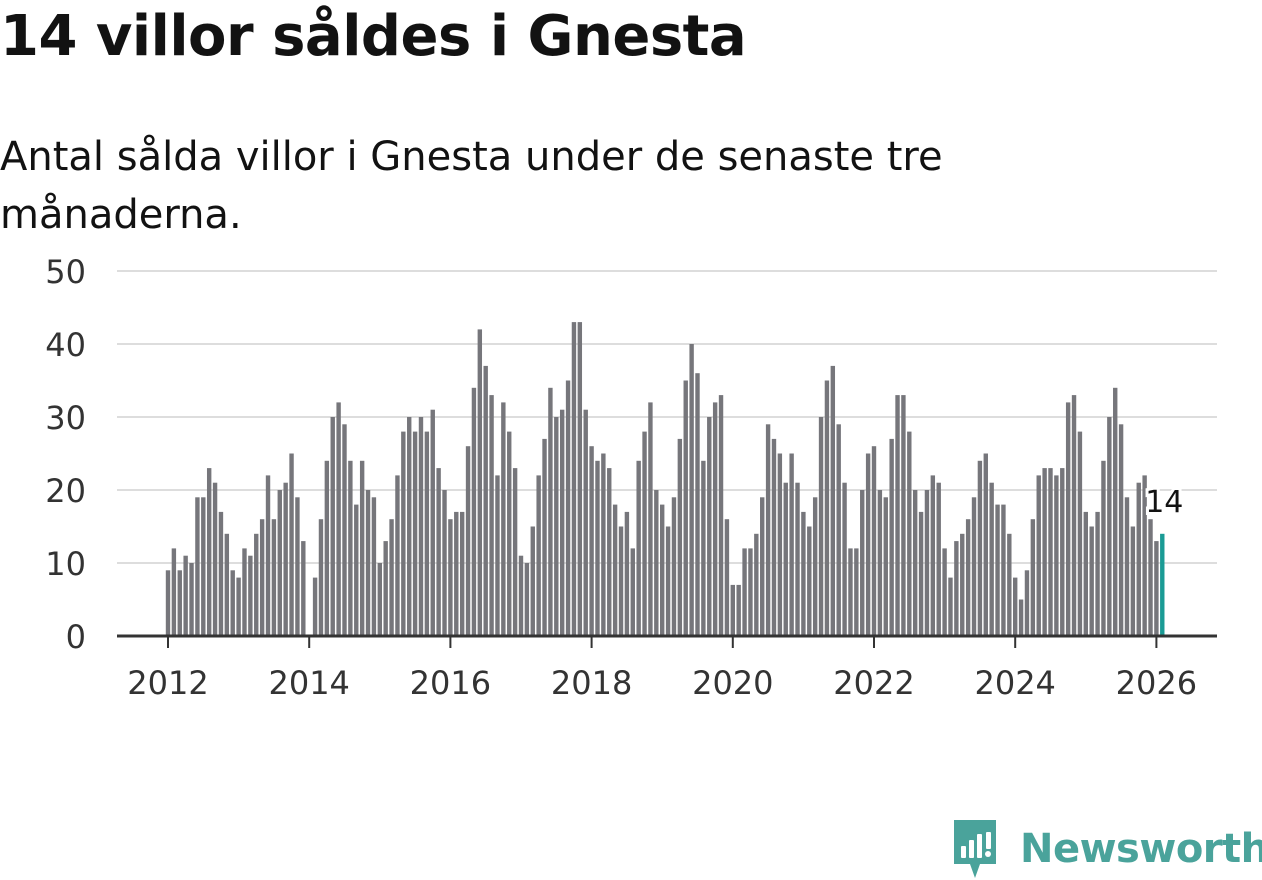 This screenshot has height=880, width=1262. What do you see at coordinates (1141, 849) in the screenshot?
I see `brand-name: Newsworthy` at bounding box center [1141, 849].